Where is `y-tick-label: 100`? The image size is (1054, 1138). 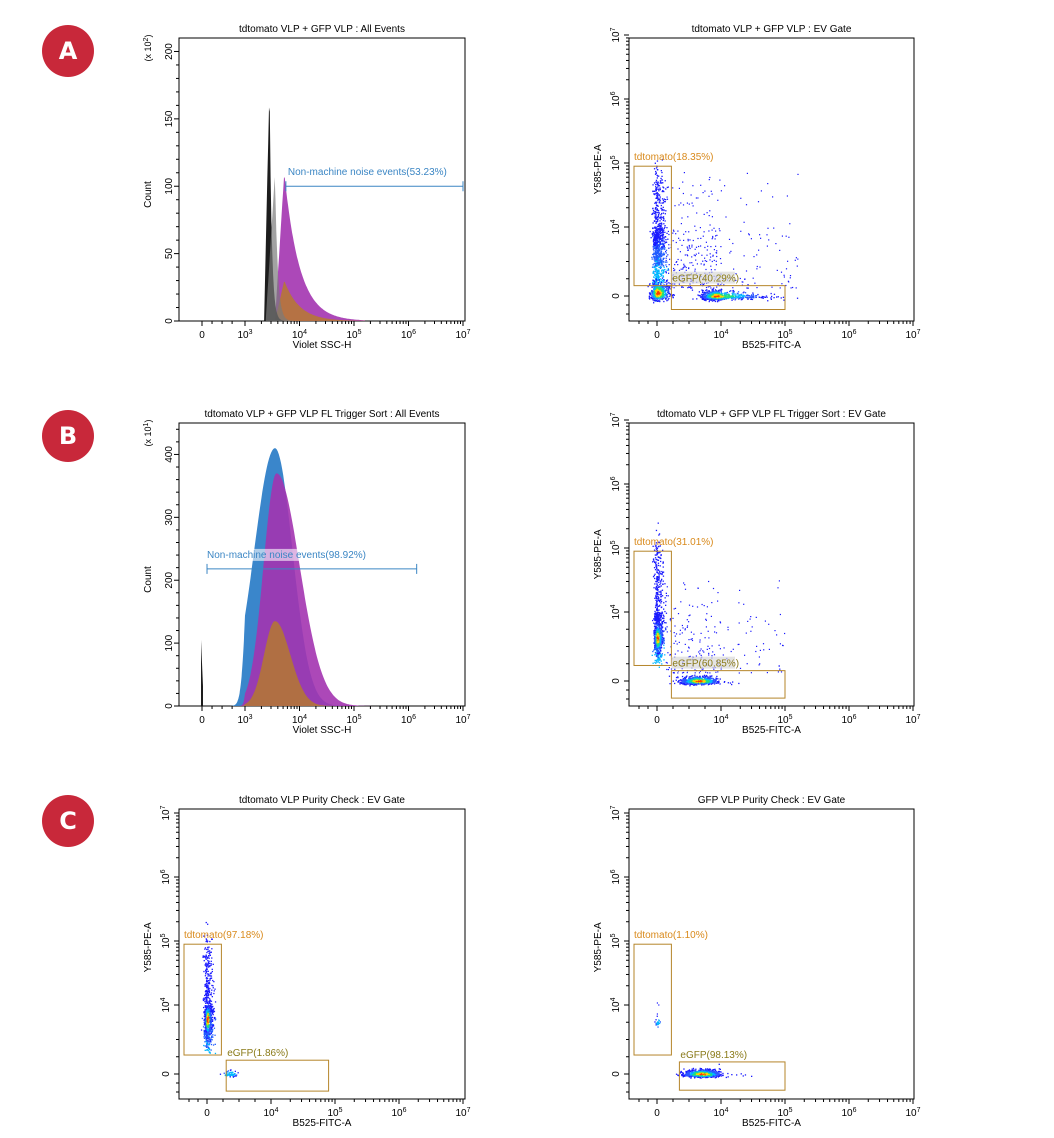 y-tick-label: 100 is located at coordinates (169, 642).